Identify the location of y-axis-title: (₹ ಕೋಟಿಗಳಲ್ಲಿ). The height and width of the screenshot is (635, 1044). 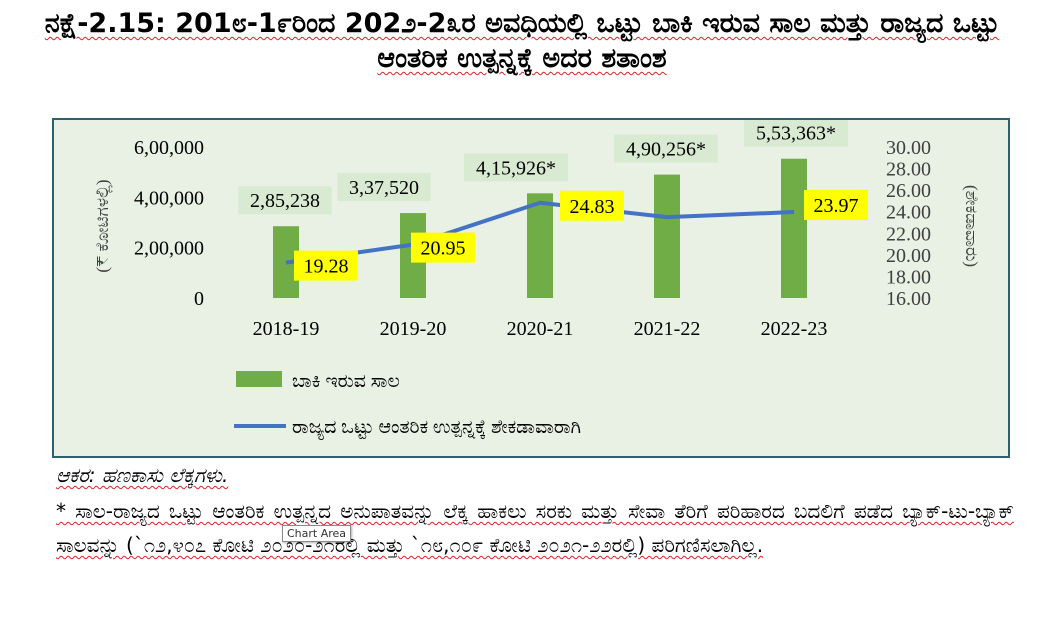
(103, 225).